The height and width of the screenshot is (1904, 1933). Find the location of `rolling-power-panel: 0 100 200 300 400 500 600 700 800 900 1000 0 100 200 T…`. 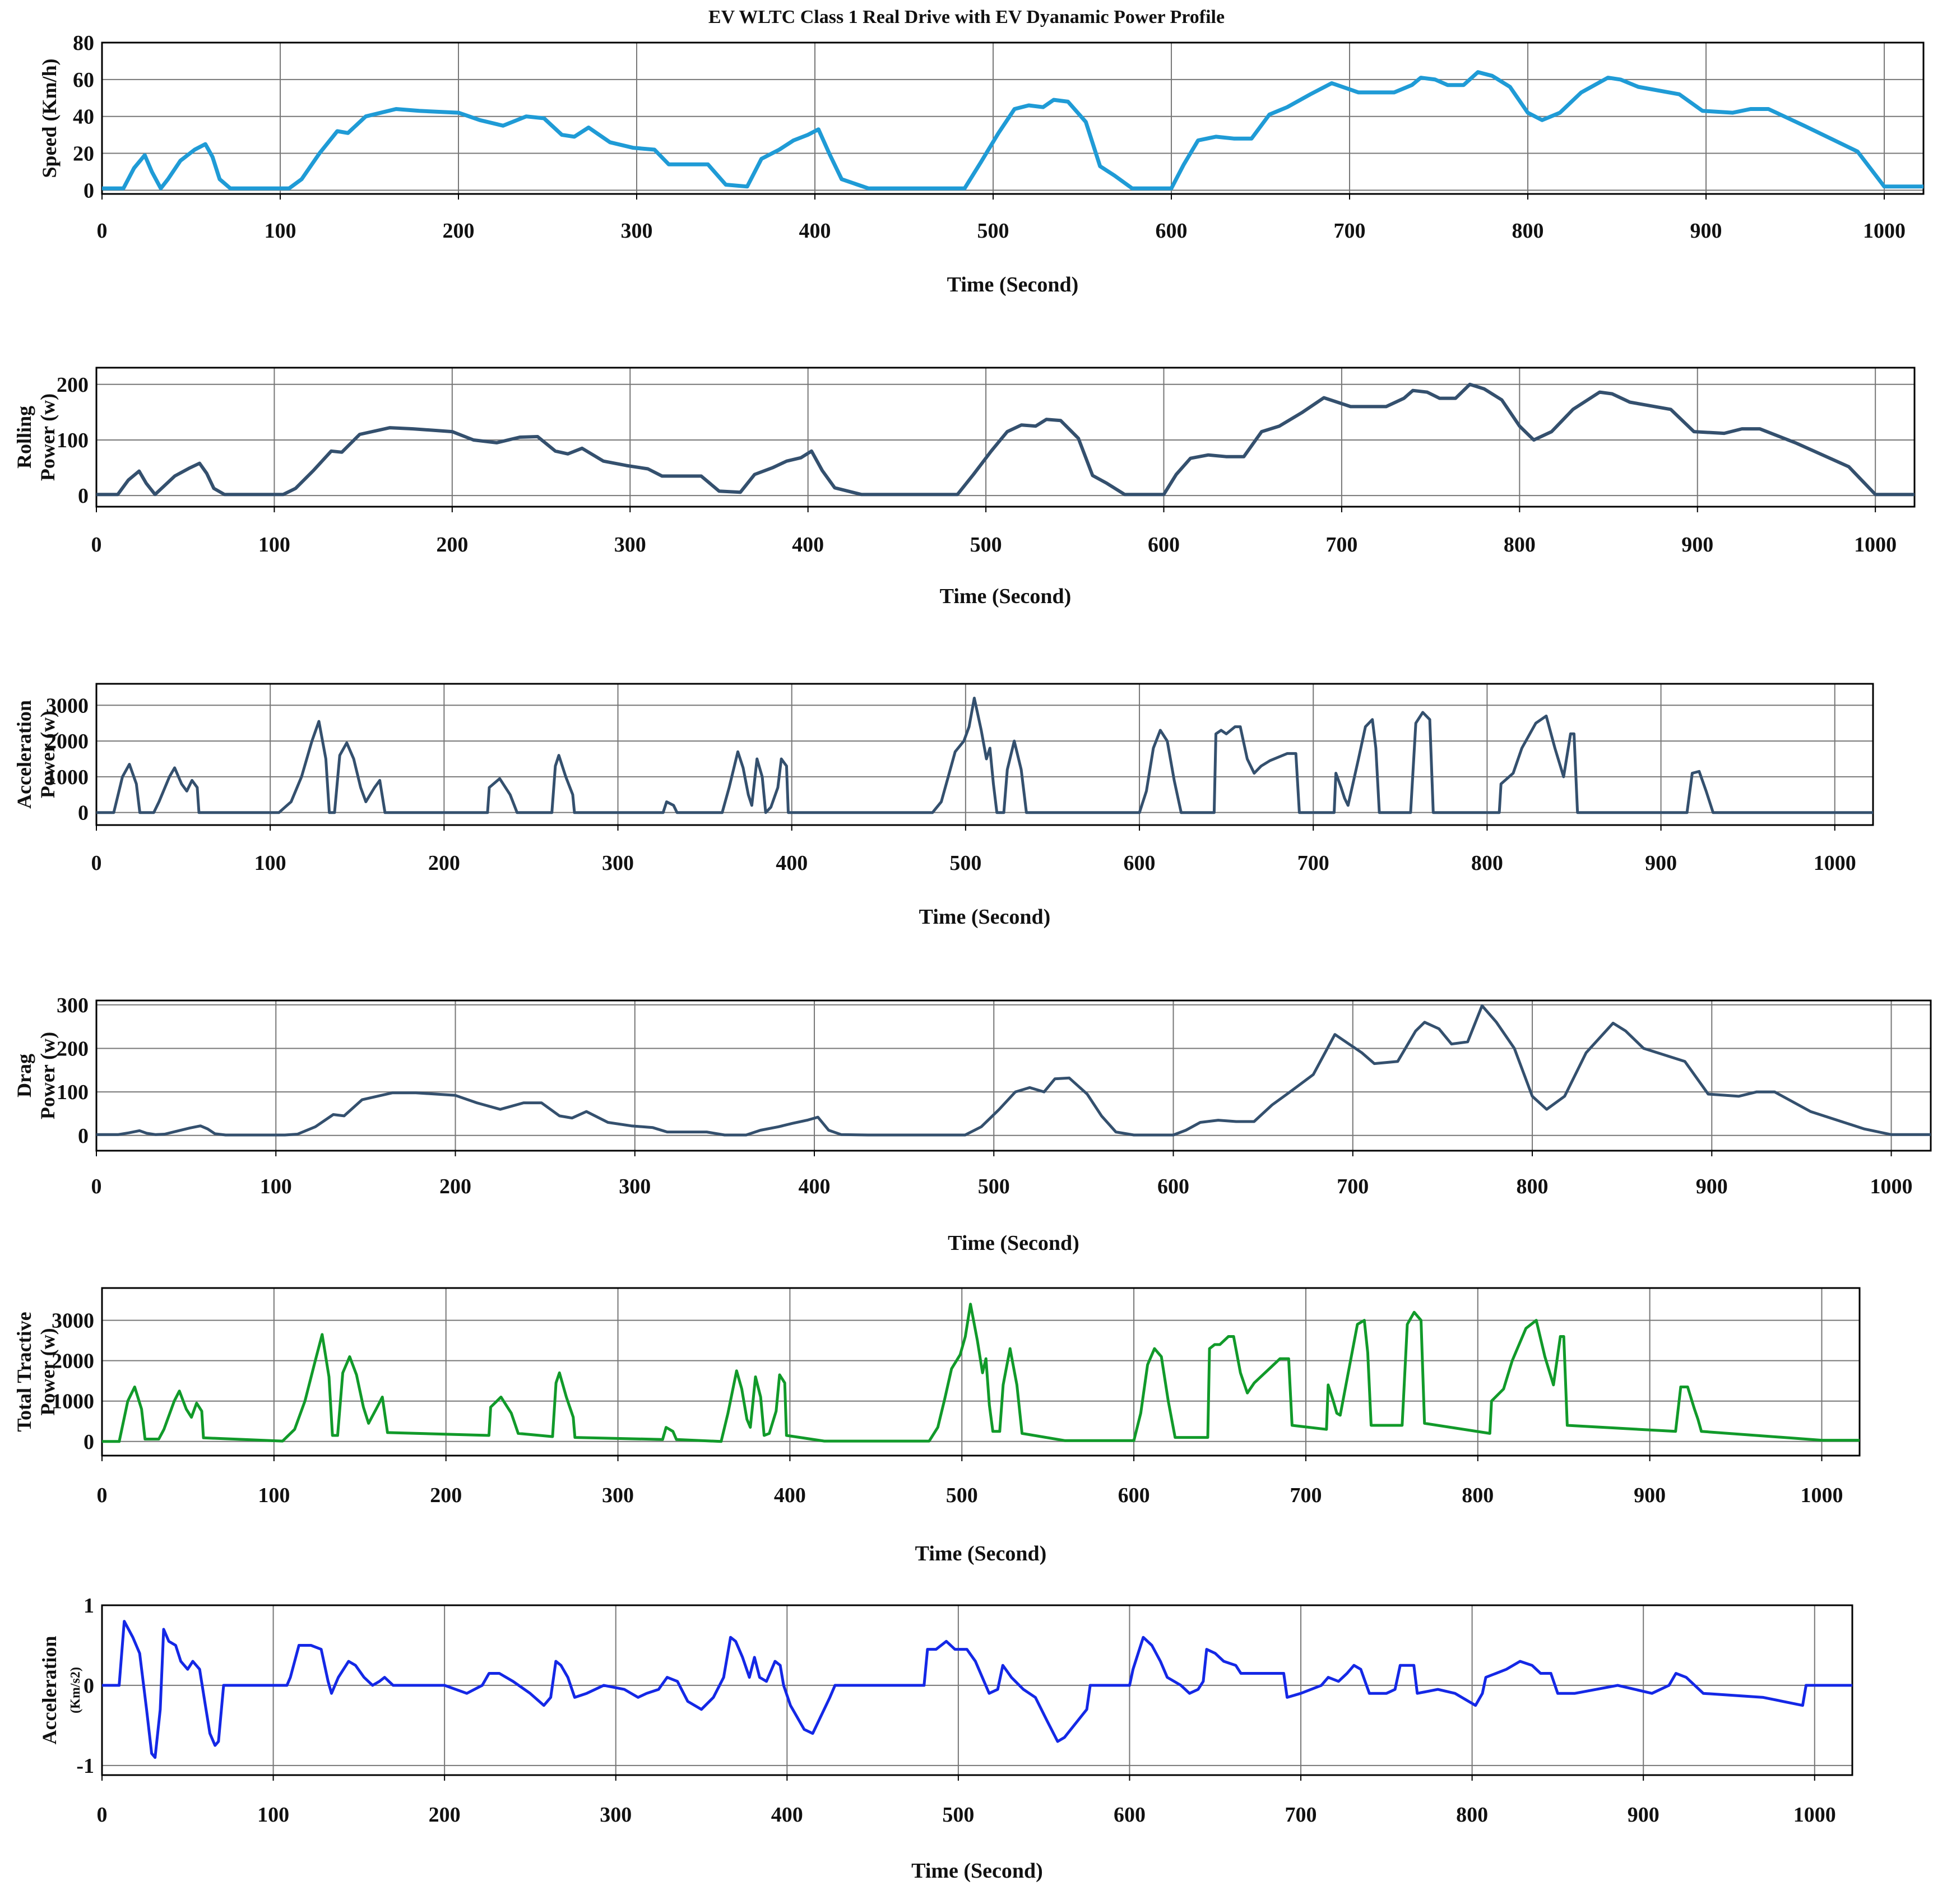

rolling-power-panel: 0 100 200 300 400 500 600 700 800 900 1000 0 100 200 T… is located at coordinates (964, 488).